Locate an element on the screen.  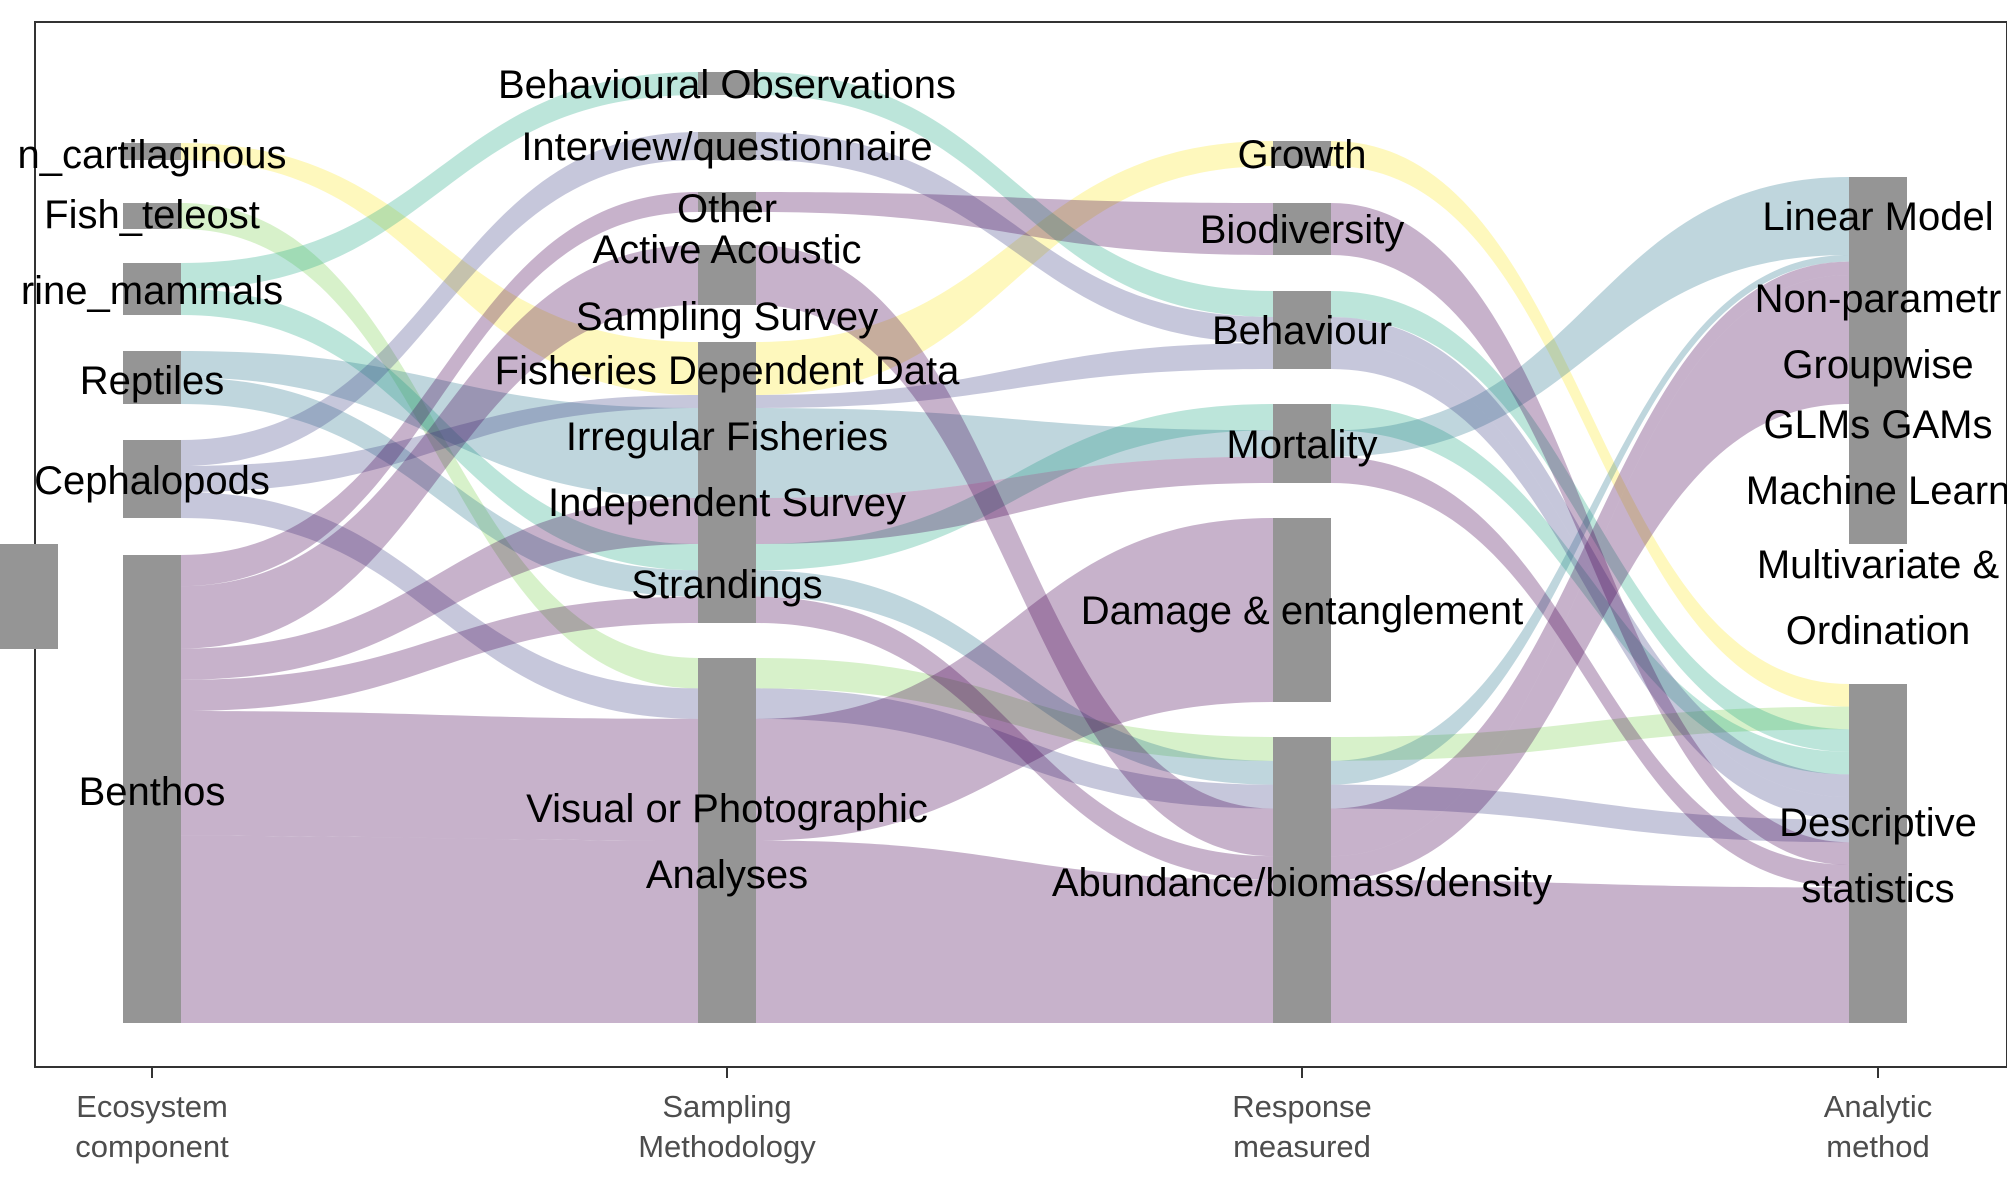
x-tick-label-ecosystem: Ecosystem is located at coordinates (152, 1106).